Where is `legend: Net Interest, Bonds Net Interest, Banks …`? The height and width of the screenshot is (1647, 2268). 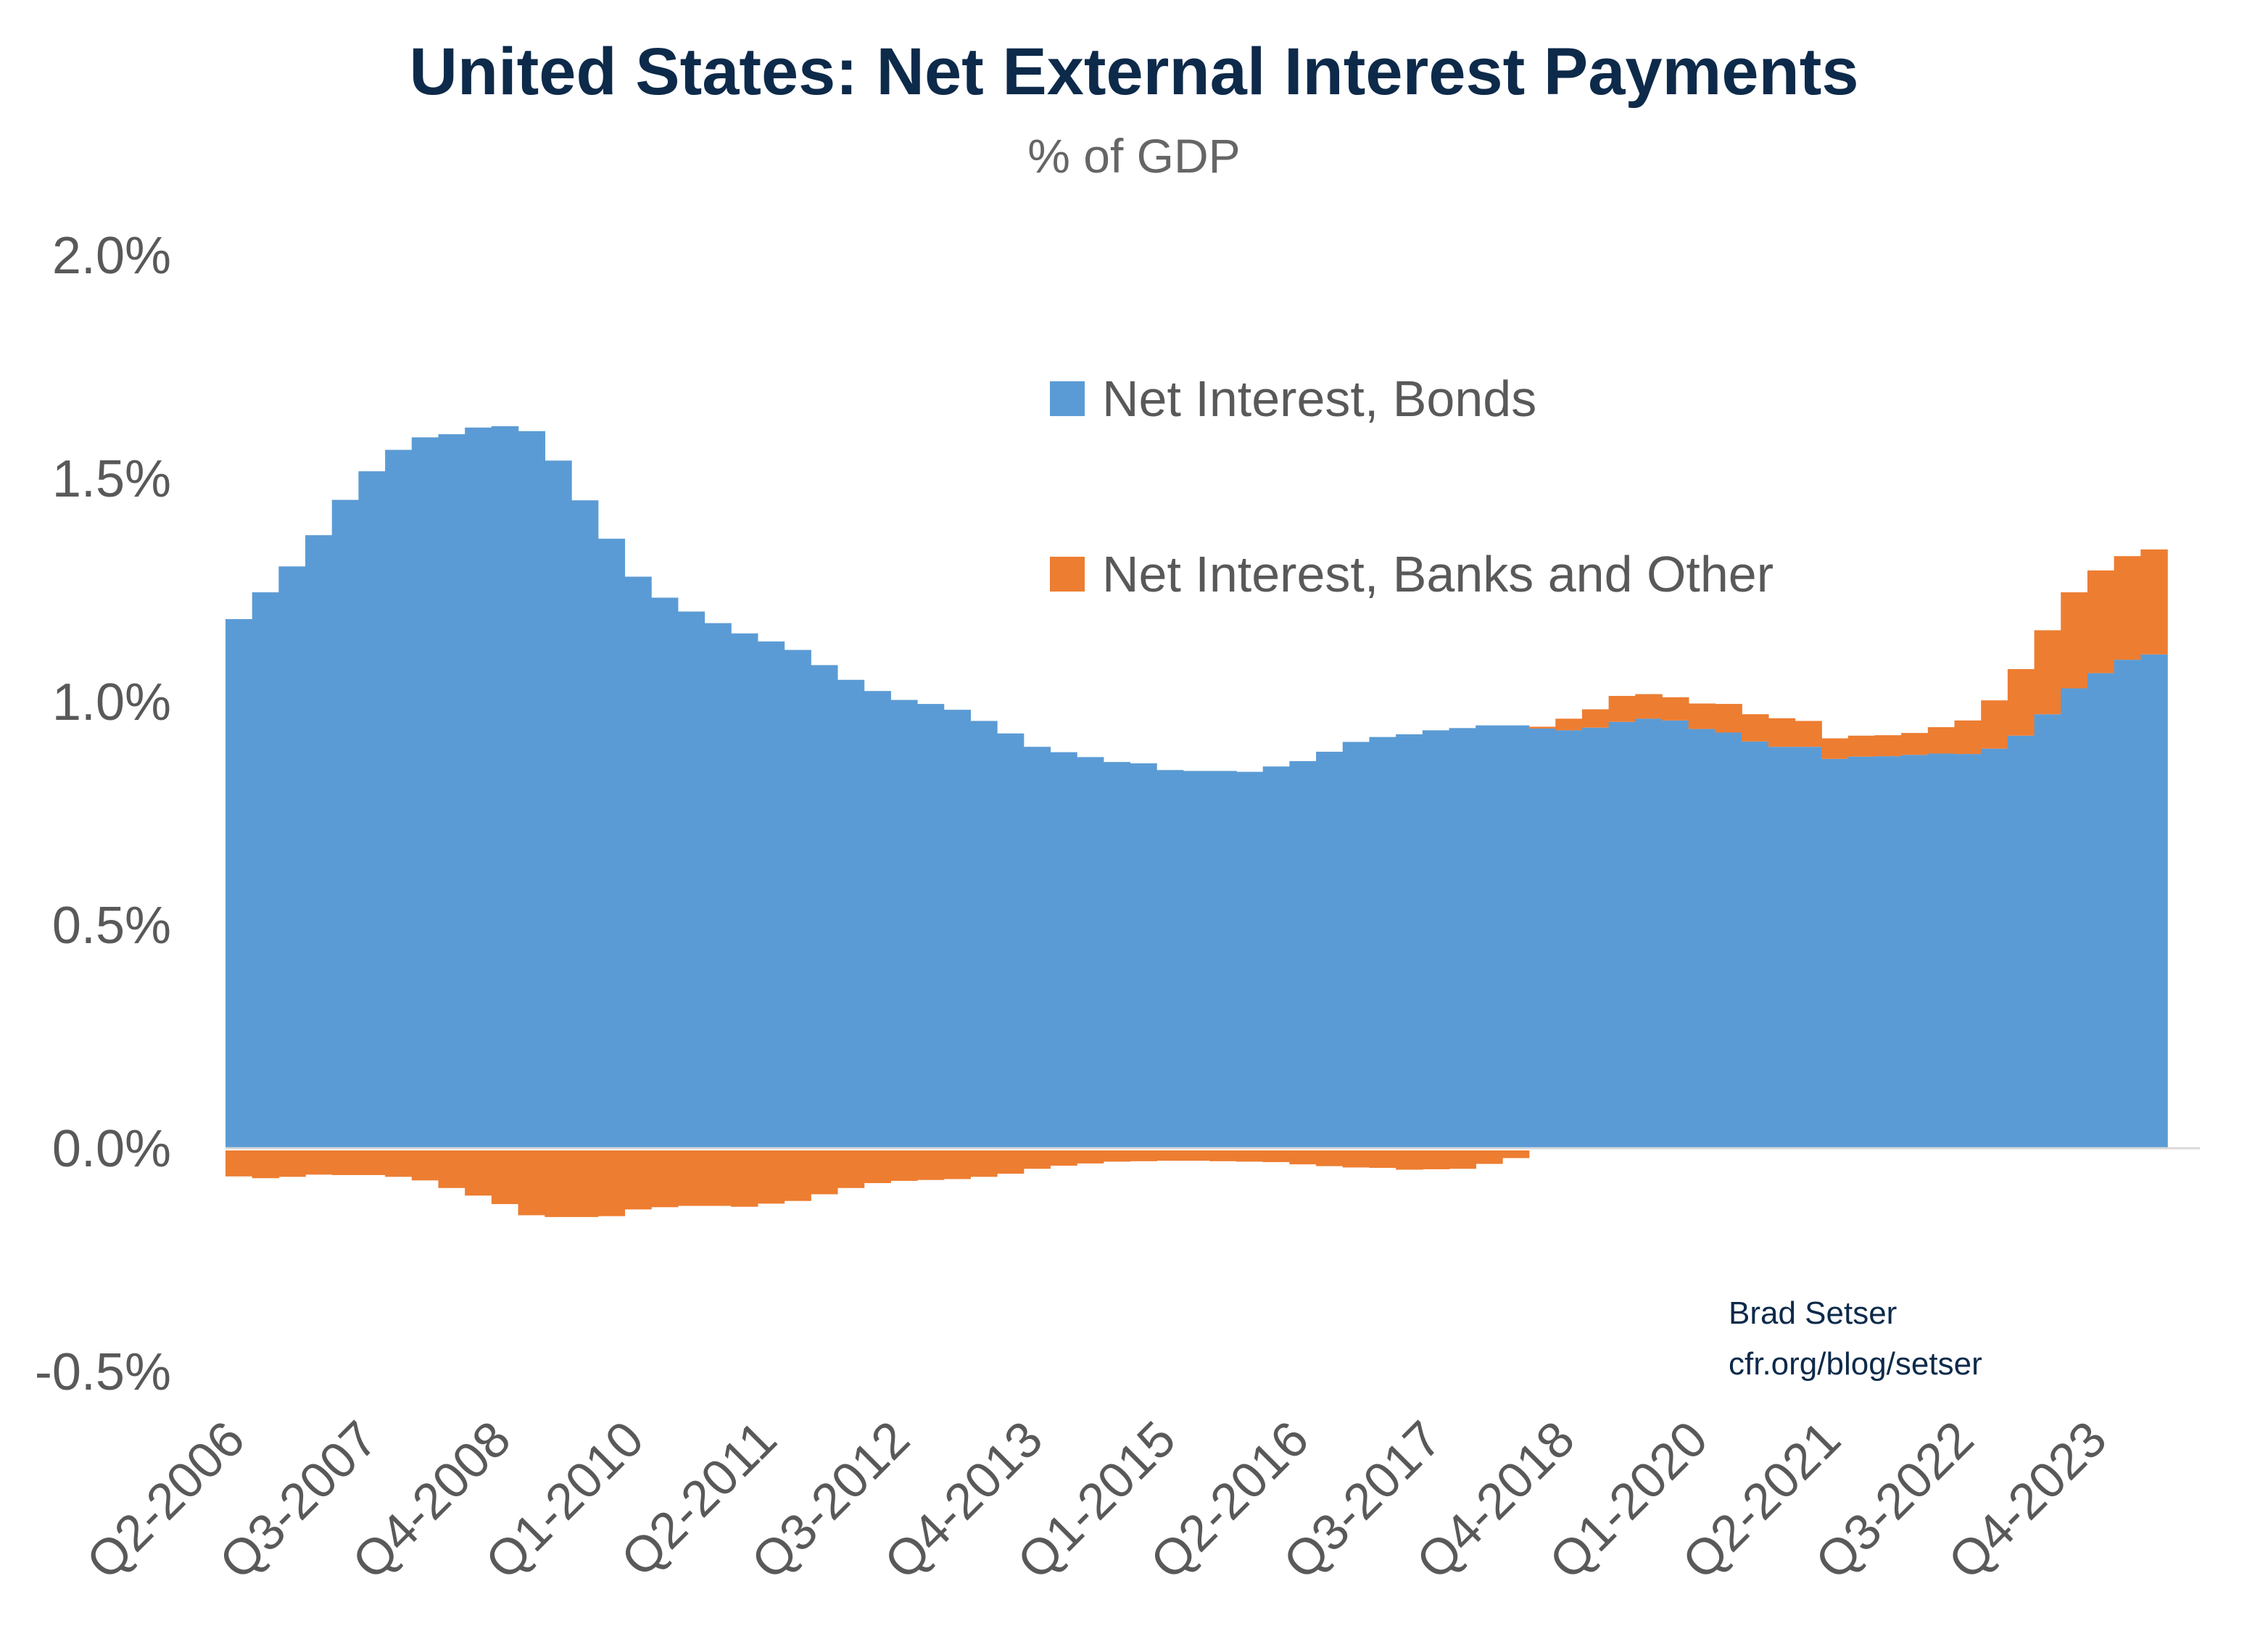 legend: Net Interest, Bonds Net Interest, Banks … is located at coordinates (1412, 486).